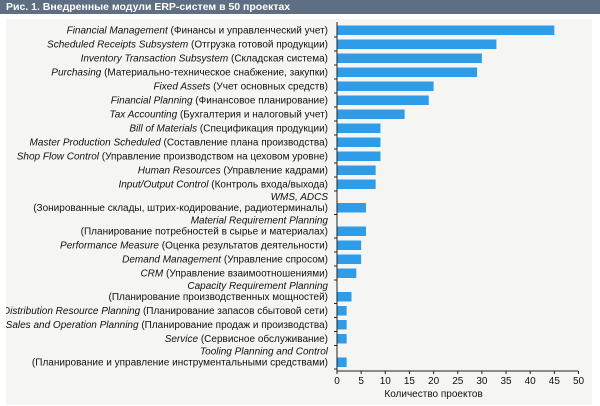  Describe the element at coordinates (434, 381) in the screenshot. I see `x-tick-label: 20` at that location.